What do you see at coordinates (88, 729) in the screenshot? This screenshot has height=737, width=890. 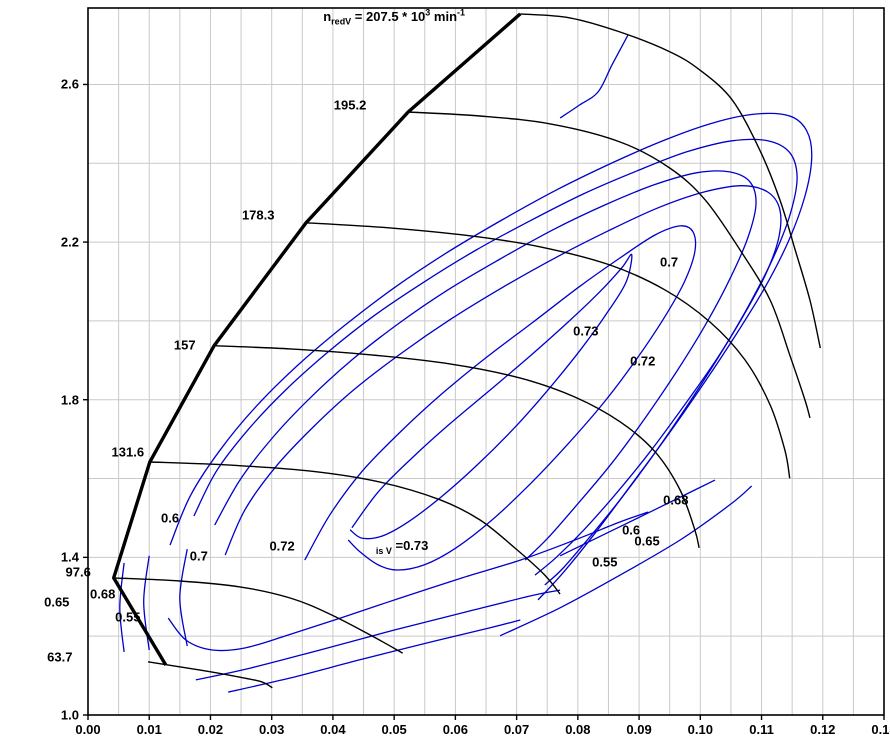 I see `x-tick-label-0.00: 0.00` at bounding box center [88, 729].